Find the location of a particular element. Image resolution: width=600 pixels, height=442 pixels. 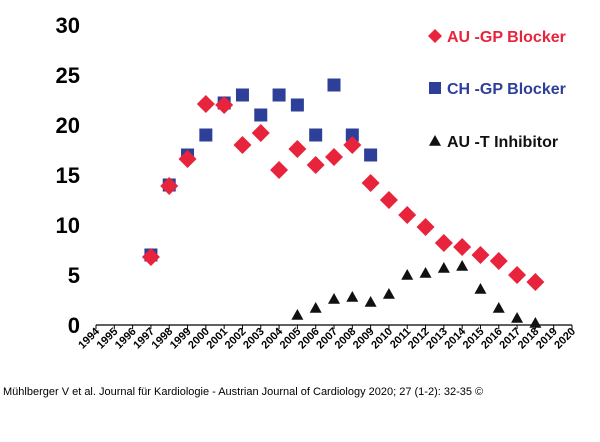

y-tick-label: 25 is located at coordinates (68, 75).